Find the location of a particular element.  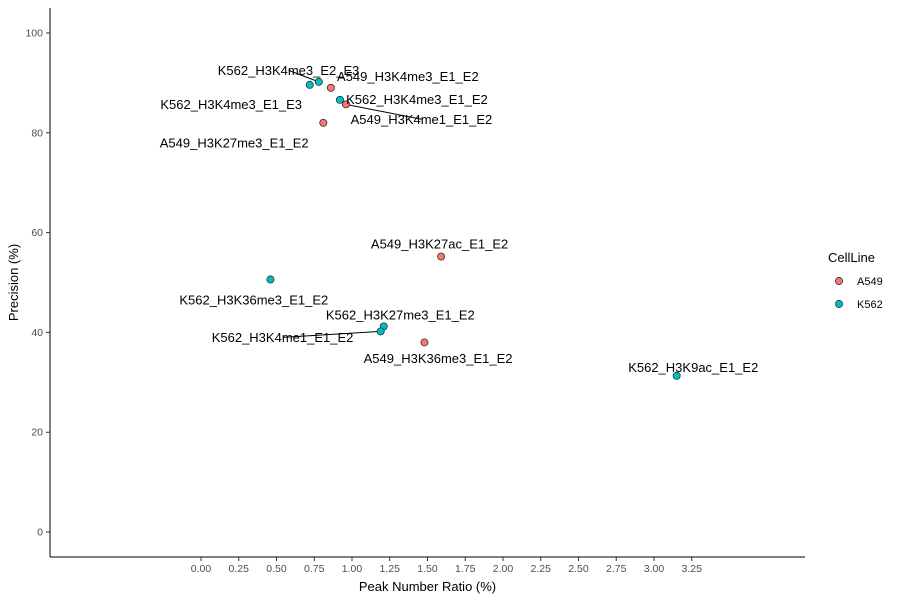

x-tick-label: 0.25 is located at coordinates (239, 569).